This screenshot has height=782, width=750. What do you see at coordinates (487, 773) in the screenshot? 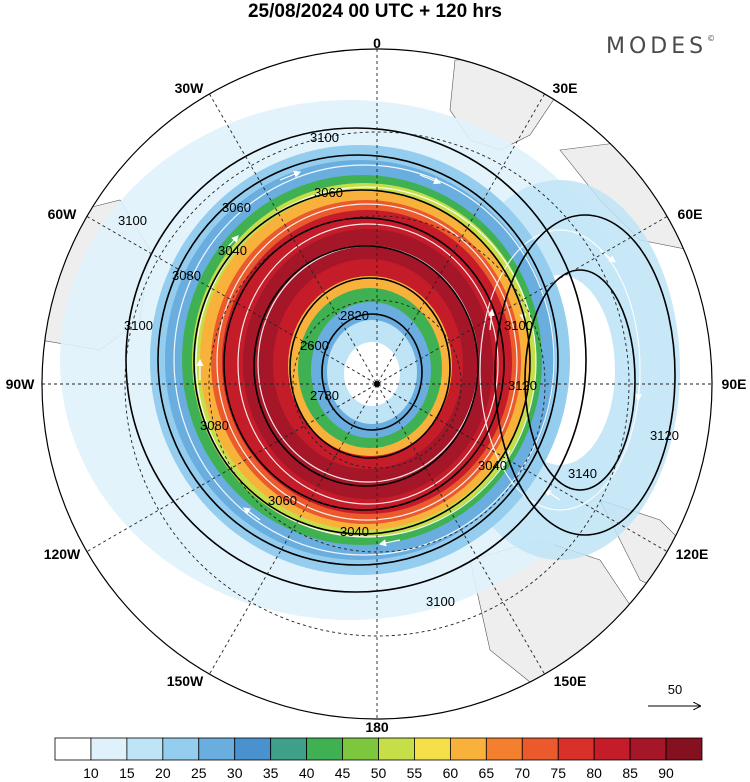
I see `colorbar-tick-label: 65` at bounding box center [487, 773].